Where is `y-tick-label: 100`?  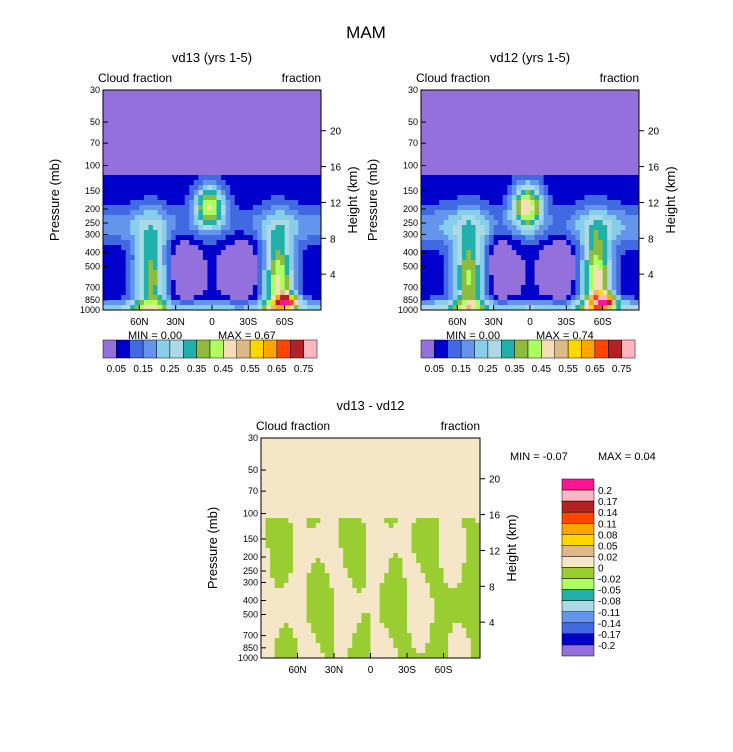 y-tick-label: 100 is located at coordinates (410, 166).